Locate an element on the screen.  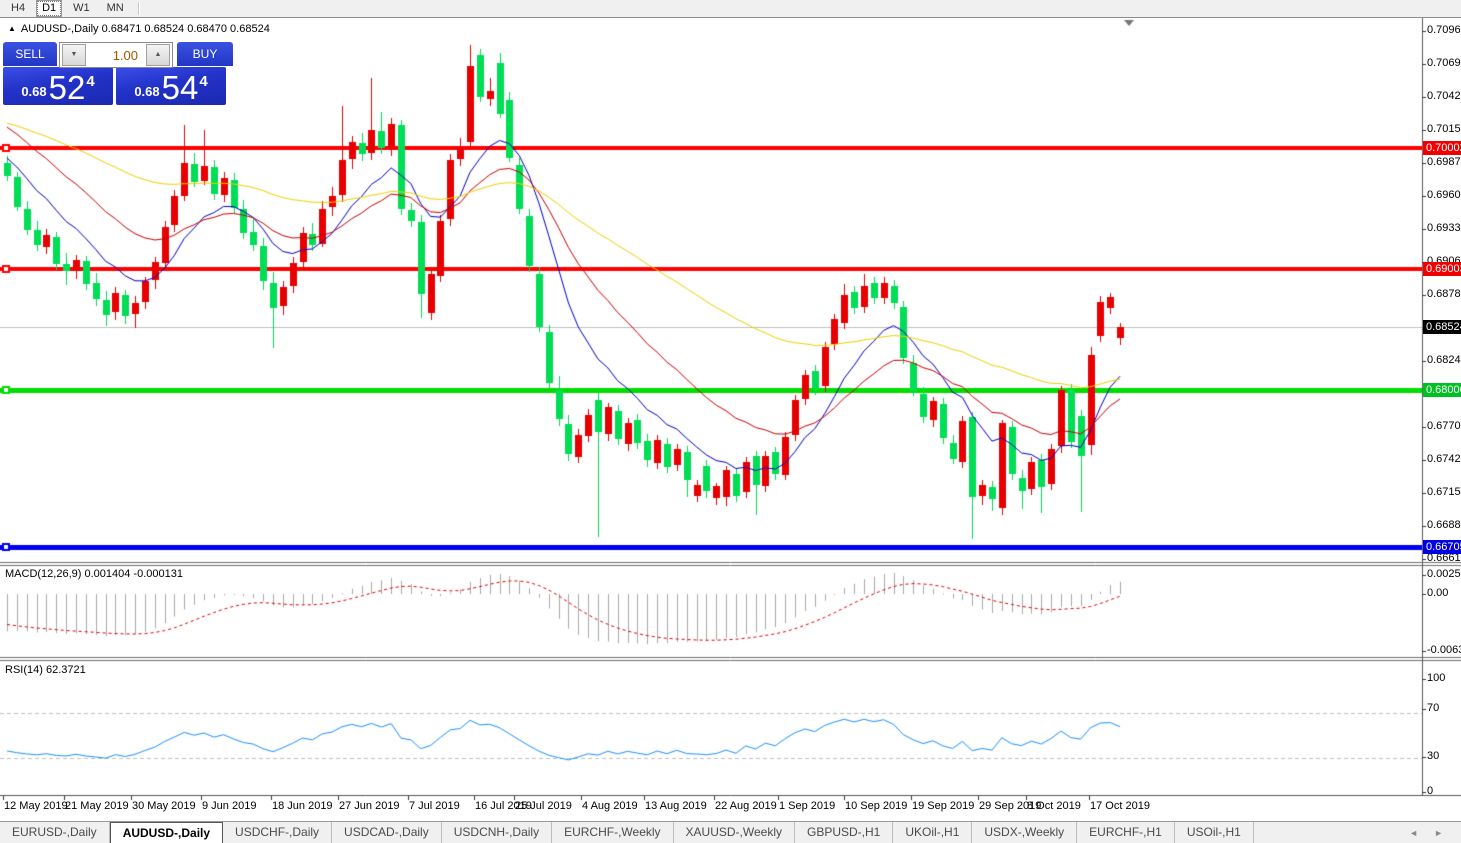
sell-price-prefix: 0.68 is located at coordinates (34, 91).